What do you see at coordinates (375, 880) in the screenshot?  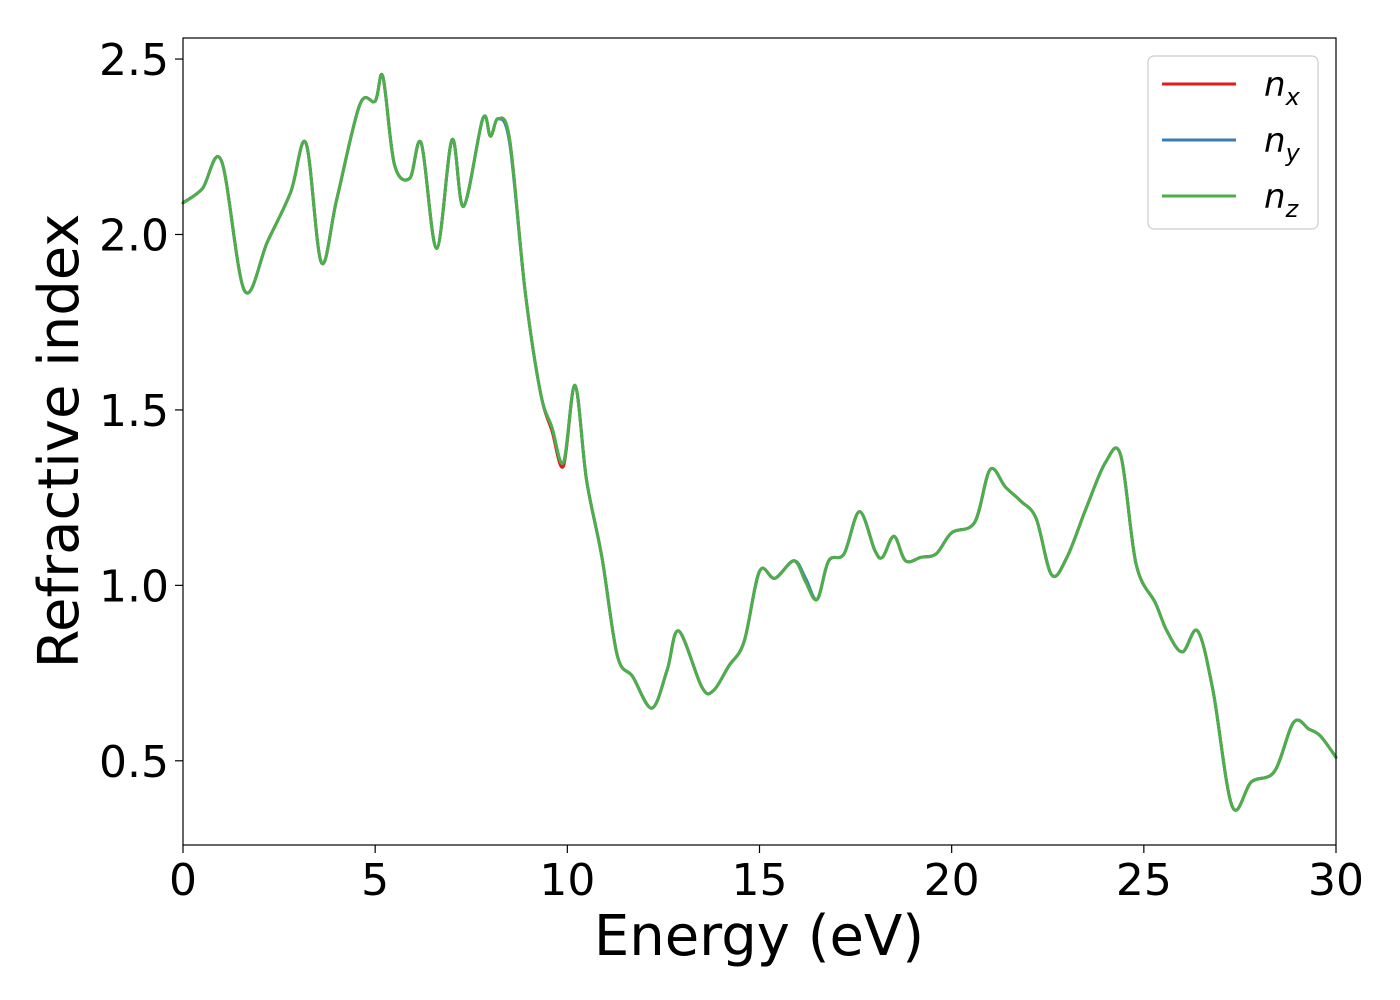 I see `x-tick-label: 5` at bounding box center [375, 880].